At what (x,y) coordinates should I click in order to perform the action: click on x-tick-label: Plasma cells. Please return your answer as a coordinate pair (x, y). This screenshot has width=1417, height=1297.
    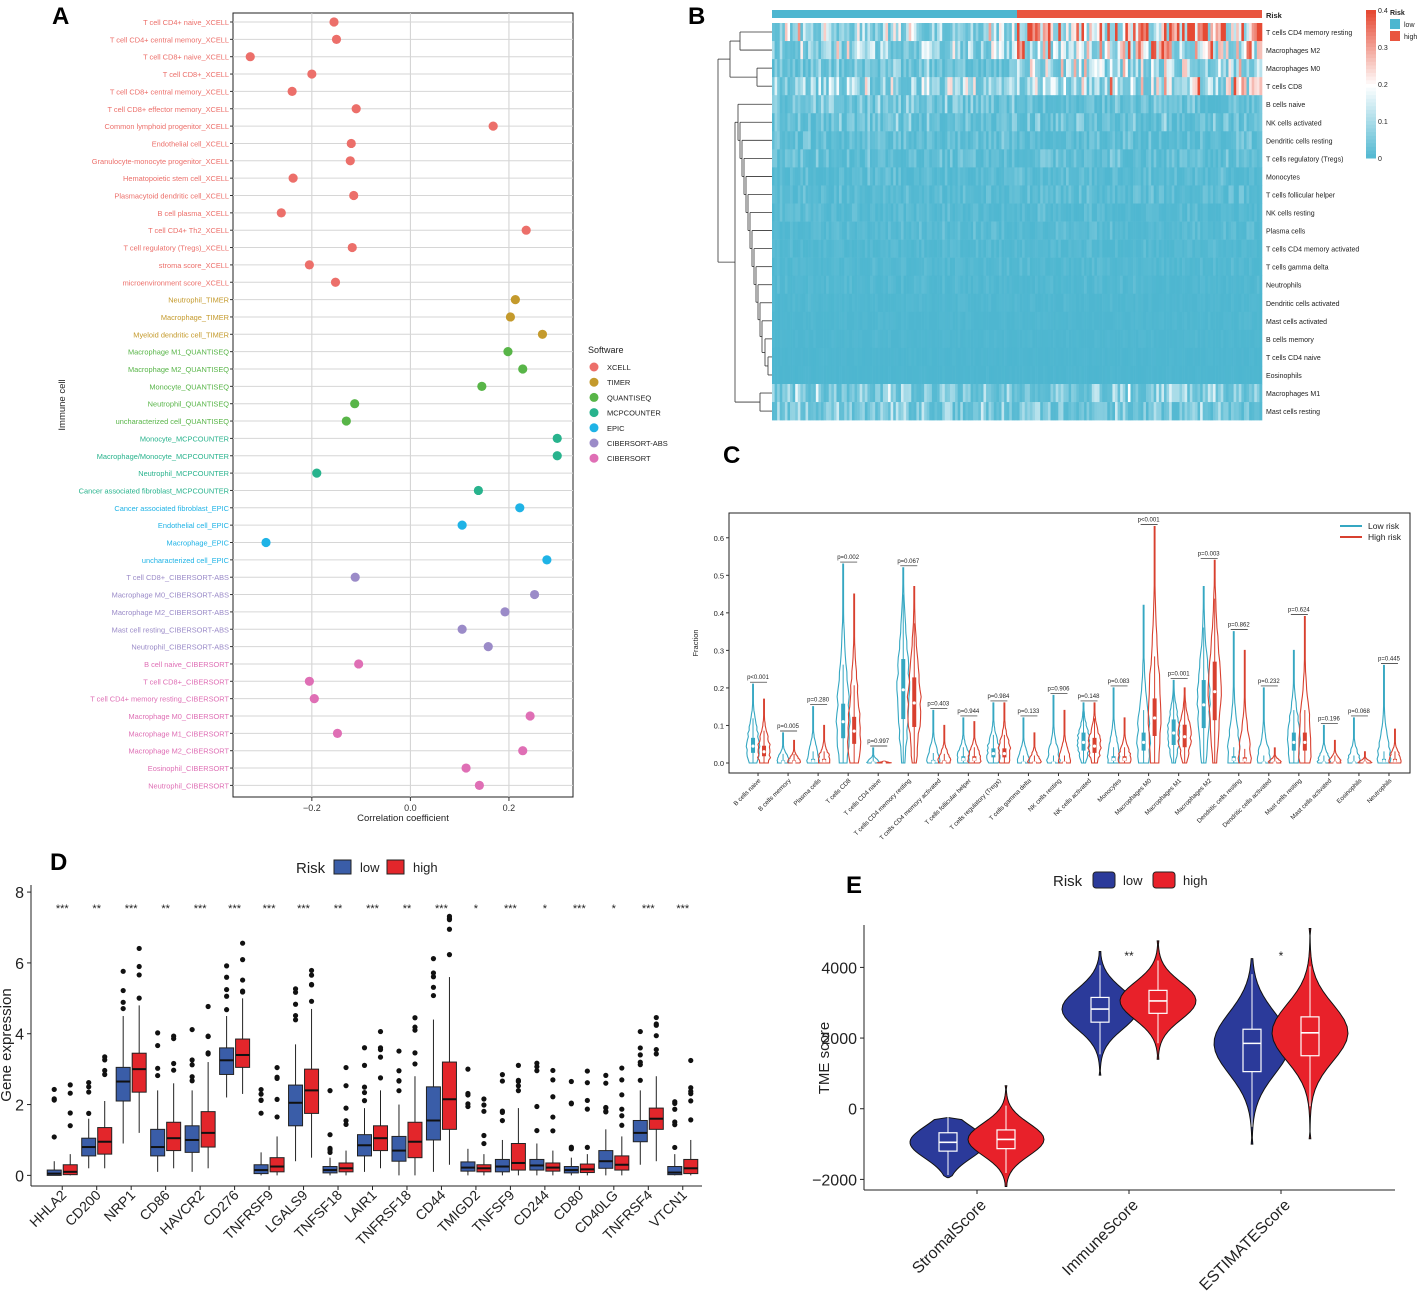
    Looking at the image, I should click on (808, 792).